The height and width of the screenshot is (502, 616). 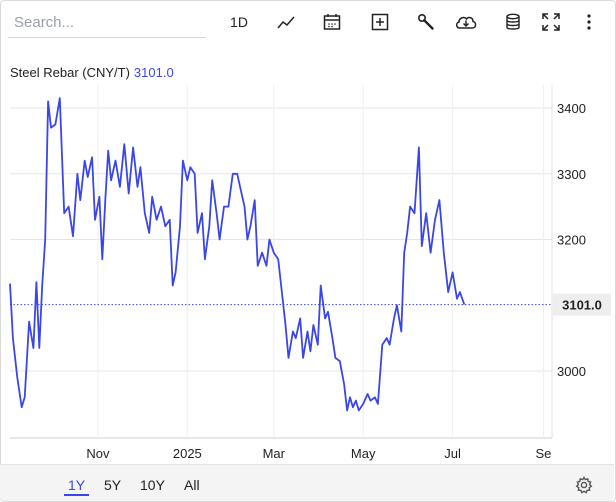 I want to click on toolbar: 1D, so click(x=307, y=22).